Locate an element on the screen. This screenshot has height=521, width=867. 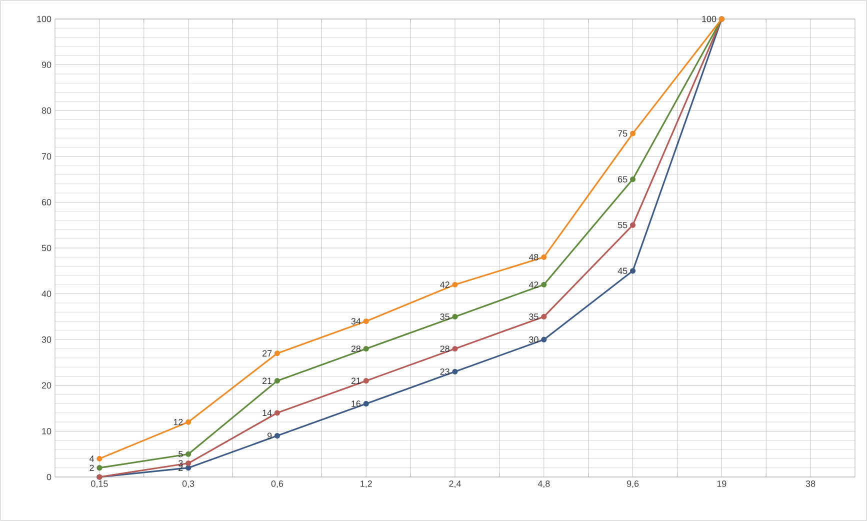
y-tick-label: 70 is located at coordinates (47, 156).